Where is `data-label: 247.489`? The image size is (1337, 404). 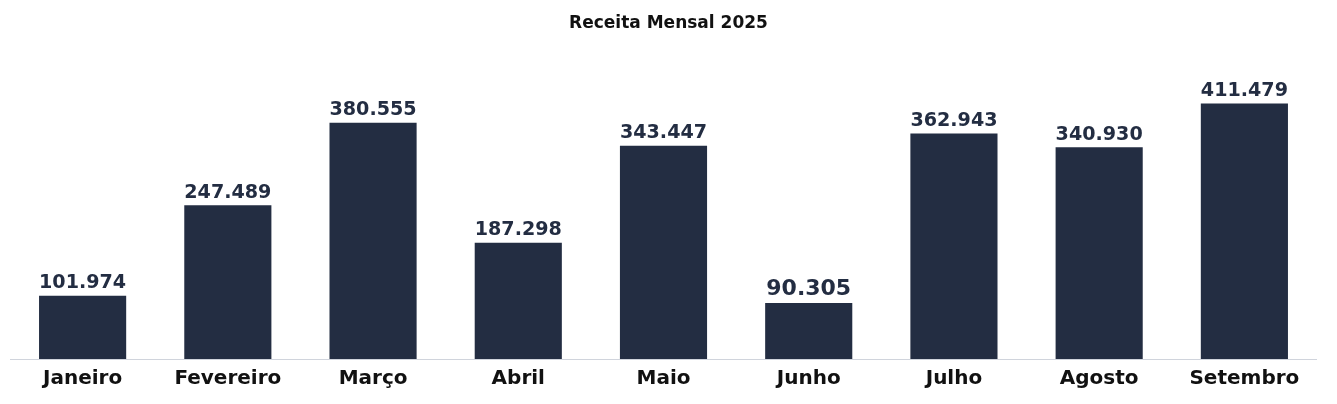
data-label: 247.489 is located at coordinates (228, 191).